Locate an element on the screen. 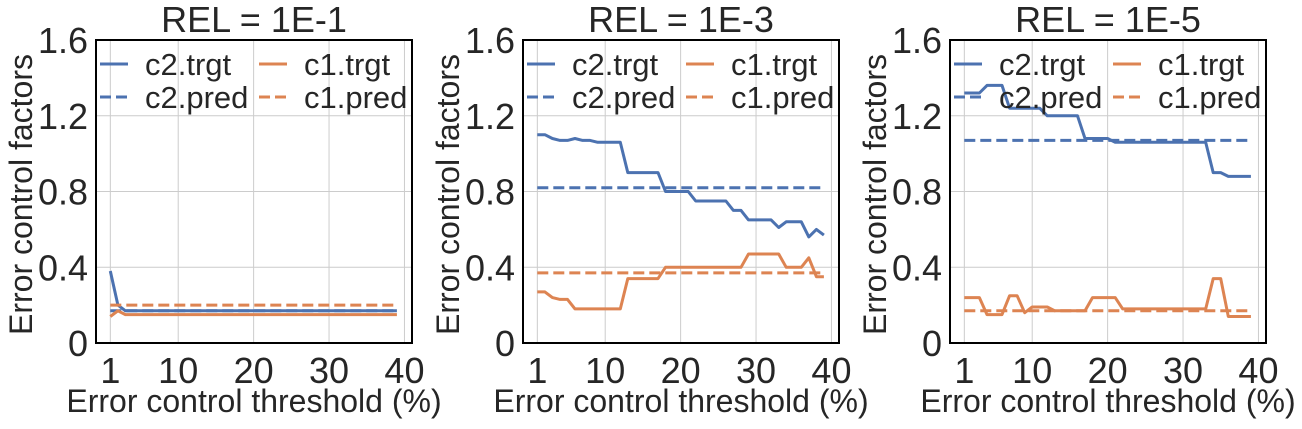 The image size is (1302, 429). chart-title: REL = 1E-1 is located at coordinates (254, 20).